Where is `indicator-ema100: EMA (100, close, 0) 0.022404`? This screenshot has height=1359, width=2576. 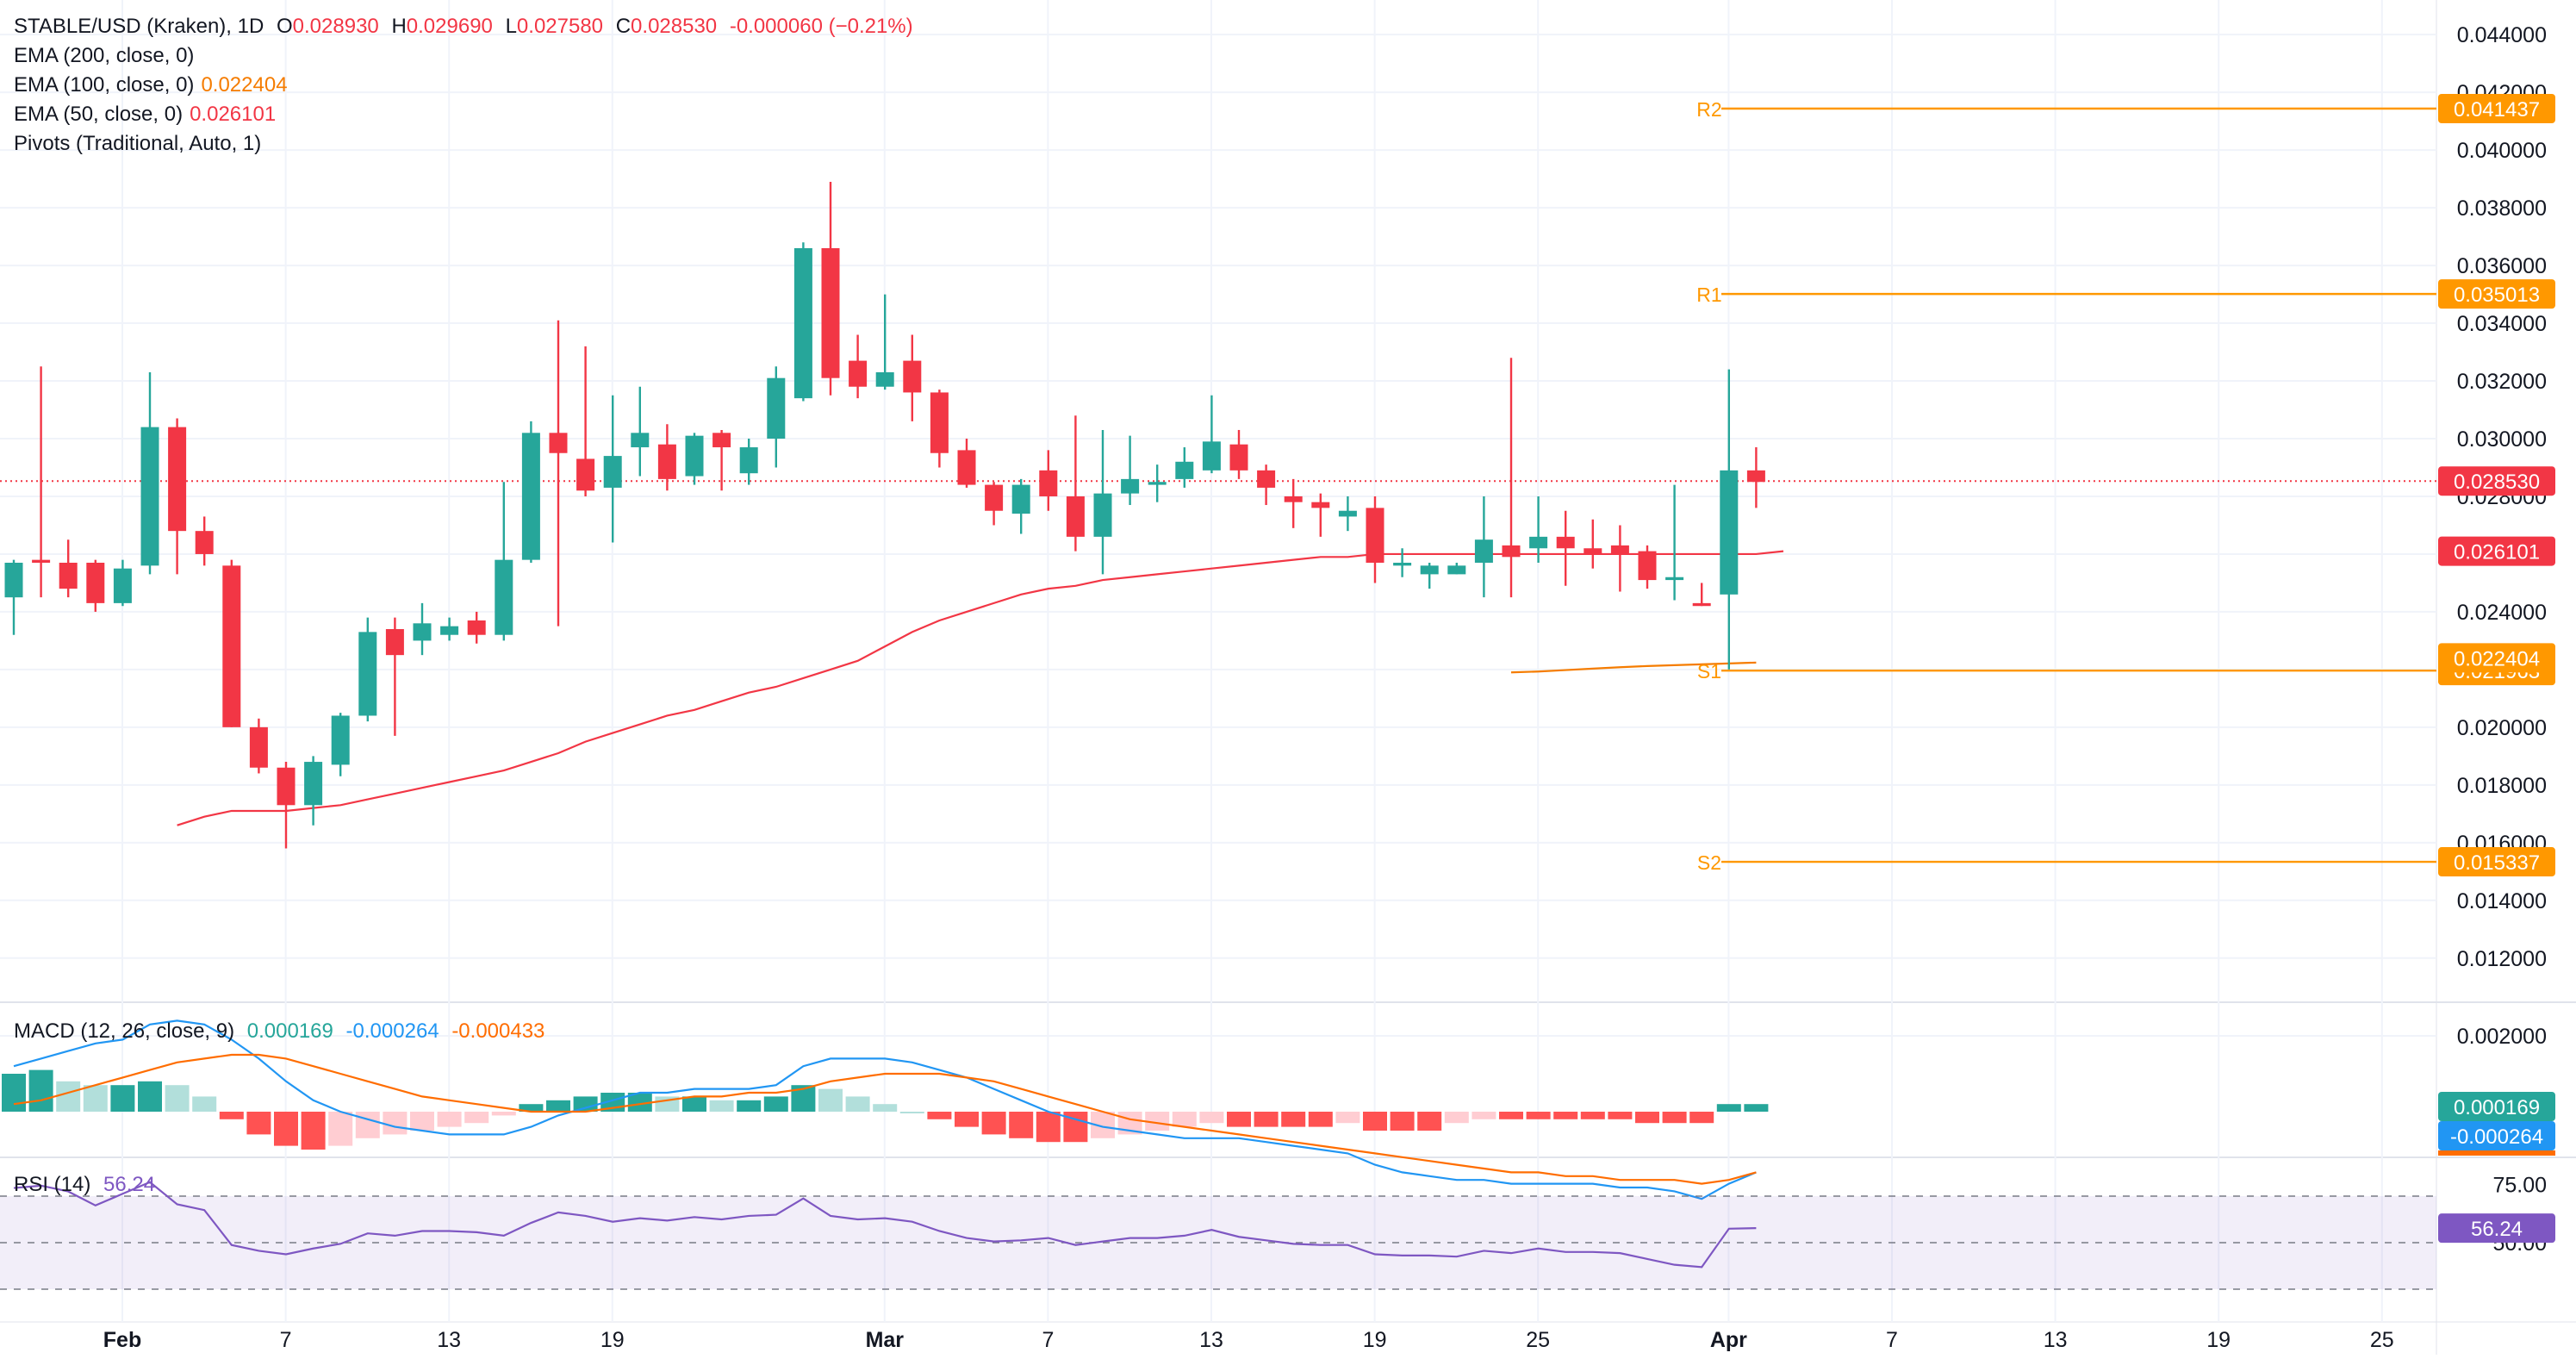
indicator-ema100: EMA (100, close, 0) 0.022404 is located at coordinates (151, 85).